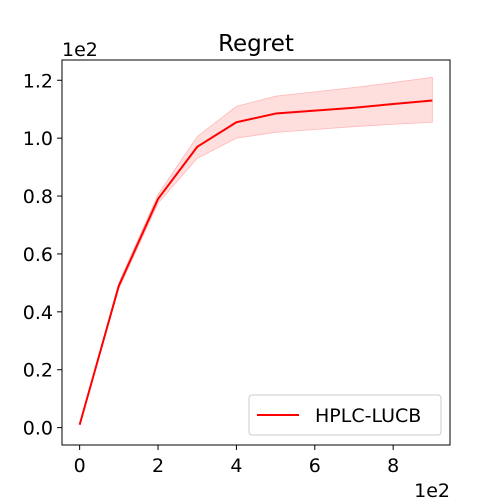 This screenshot has width=500, height=500. I want to click on x-tick-label: 0, so click(80, 466).